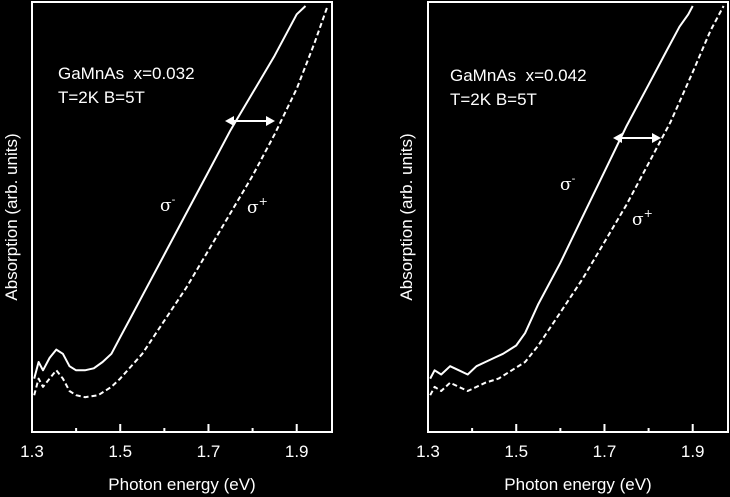 The image size is (730, 497). Describe the element at coordinates (11, 216) in the screenshot. I see `left-y-axis-title: Absorption (arb. units)` at that location.